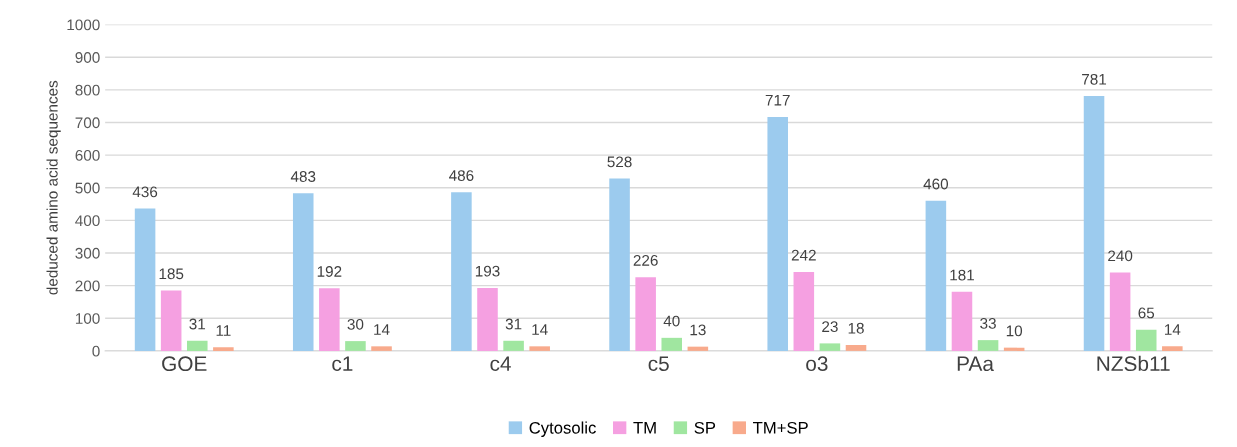 The width and height of the screenshot is (1237, 447). I want to click on x-tick-label: c4, so click(500, 364).